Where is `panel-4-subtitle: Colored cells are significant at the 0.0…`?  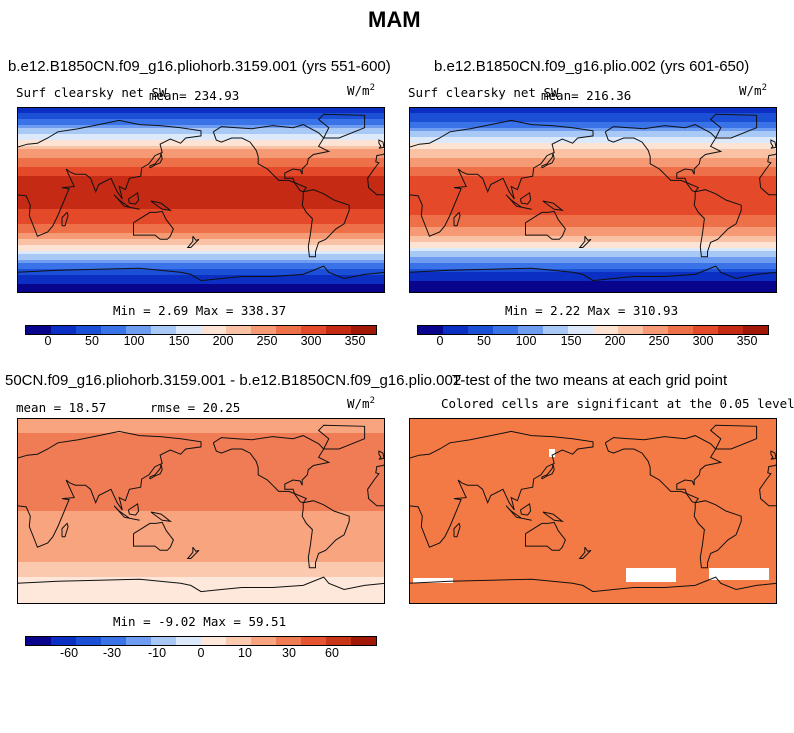 panel-4-subtitle: Colored cells are significant at the 0.0… is located at coordinates (617, 403).